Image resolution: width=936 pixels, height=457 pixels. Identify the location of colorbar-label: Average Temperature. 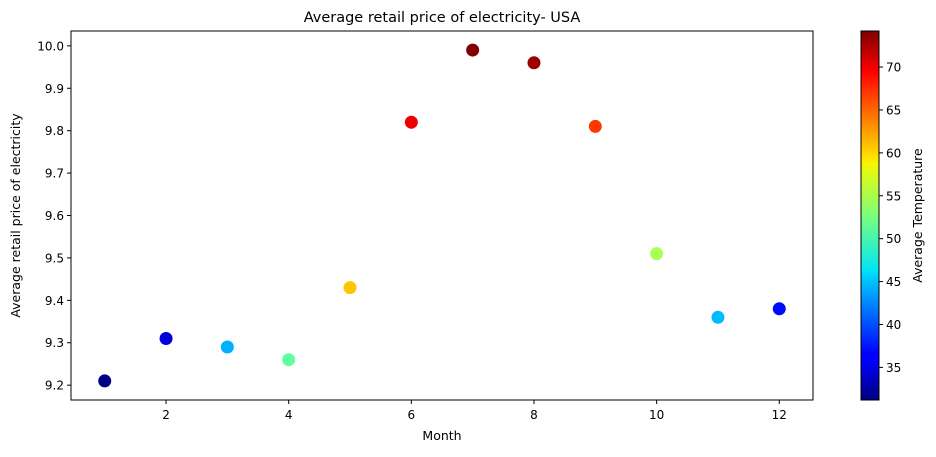
(917, 215).